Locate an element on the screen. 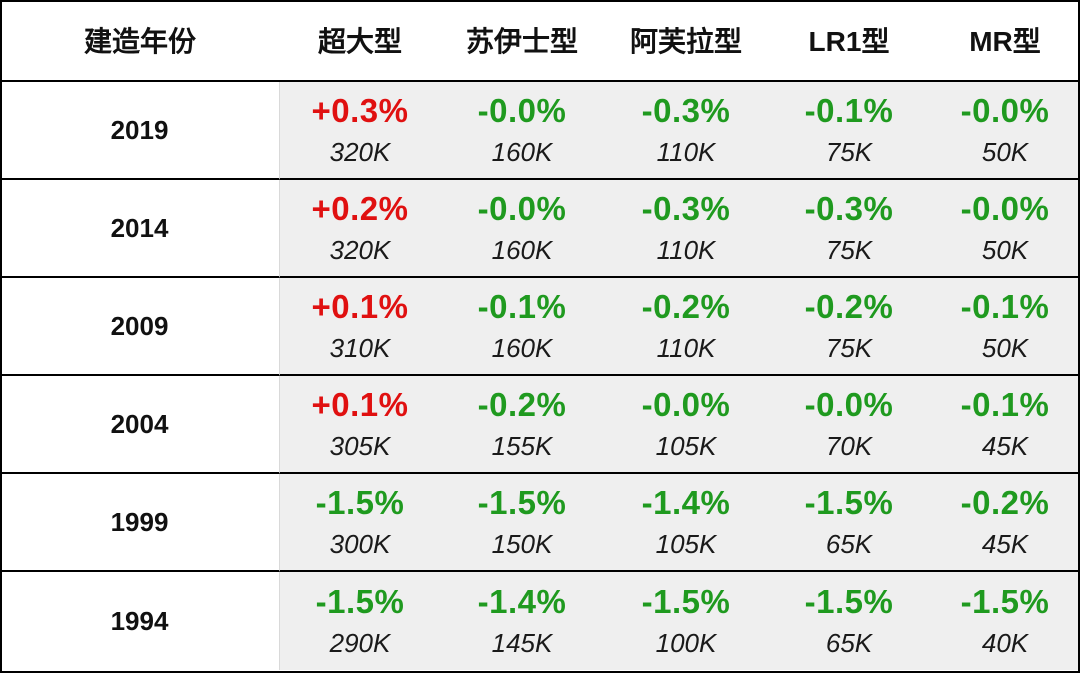 The image size is (1080, 673). header-vlcc: 超大型 is located at coordinates (360, 41).